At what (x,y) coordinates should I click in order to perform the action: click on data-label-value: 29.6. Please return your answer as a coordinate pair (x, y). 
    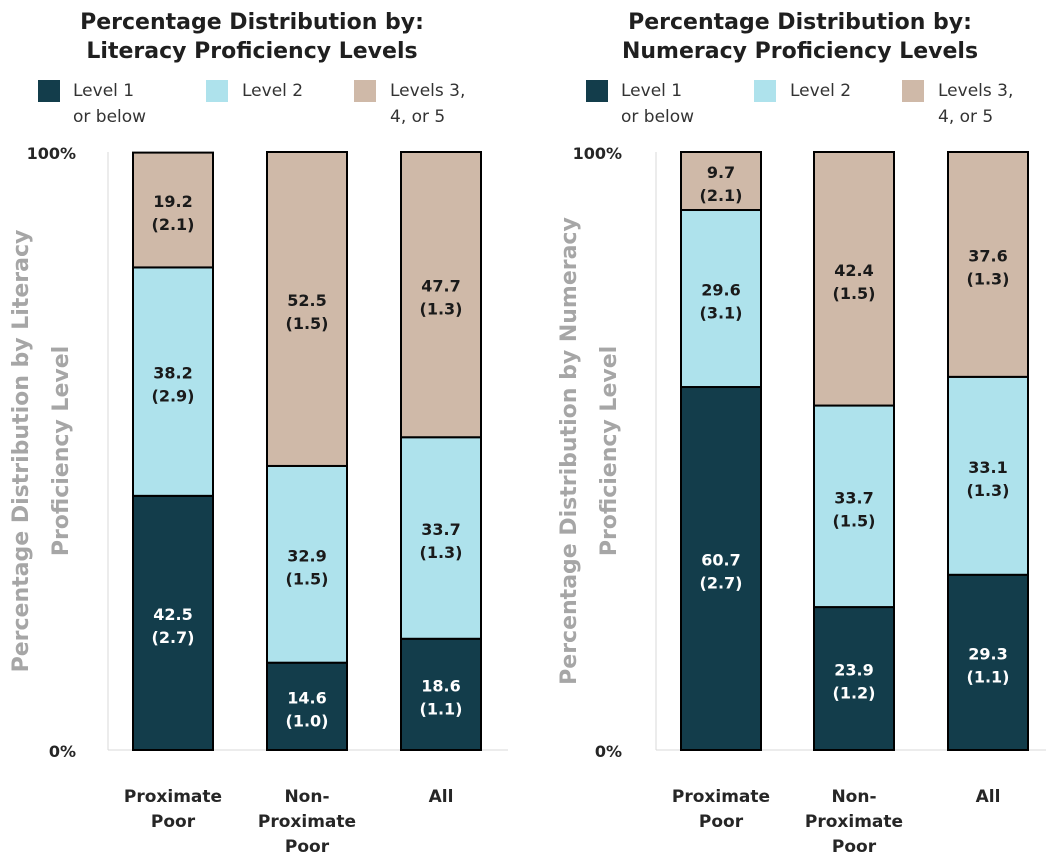
    Looking at the image, I should click on (720, 290).